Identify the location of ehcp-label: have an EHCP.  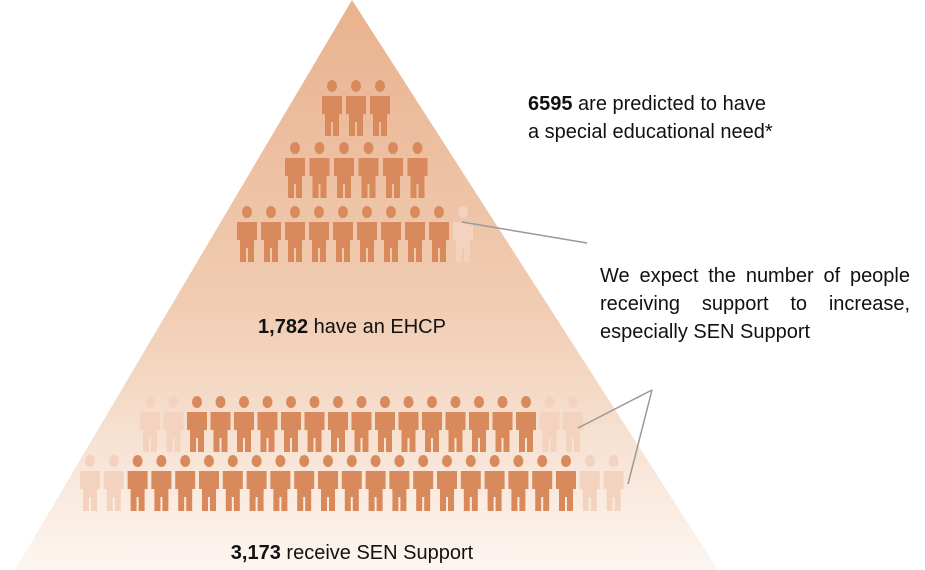
(377, 327).